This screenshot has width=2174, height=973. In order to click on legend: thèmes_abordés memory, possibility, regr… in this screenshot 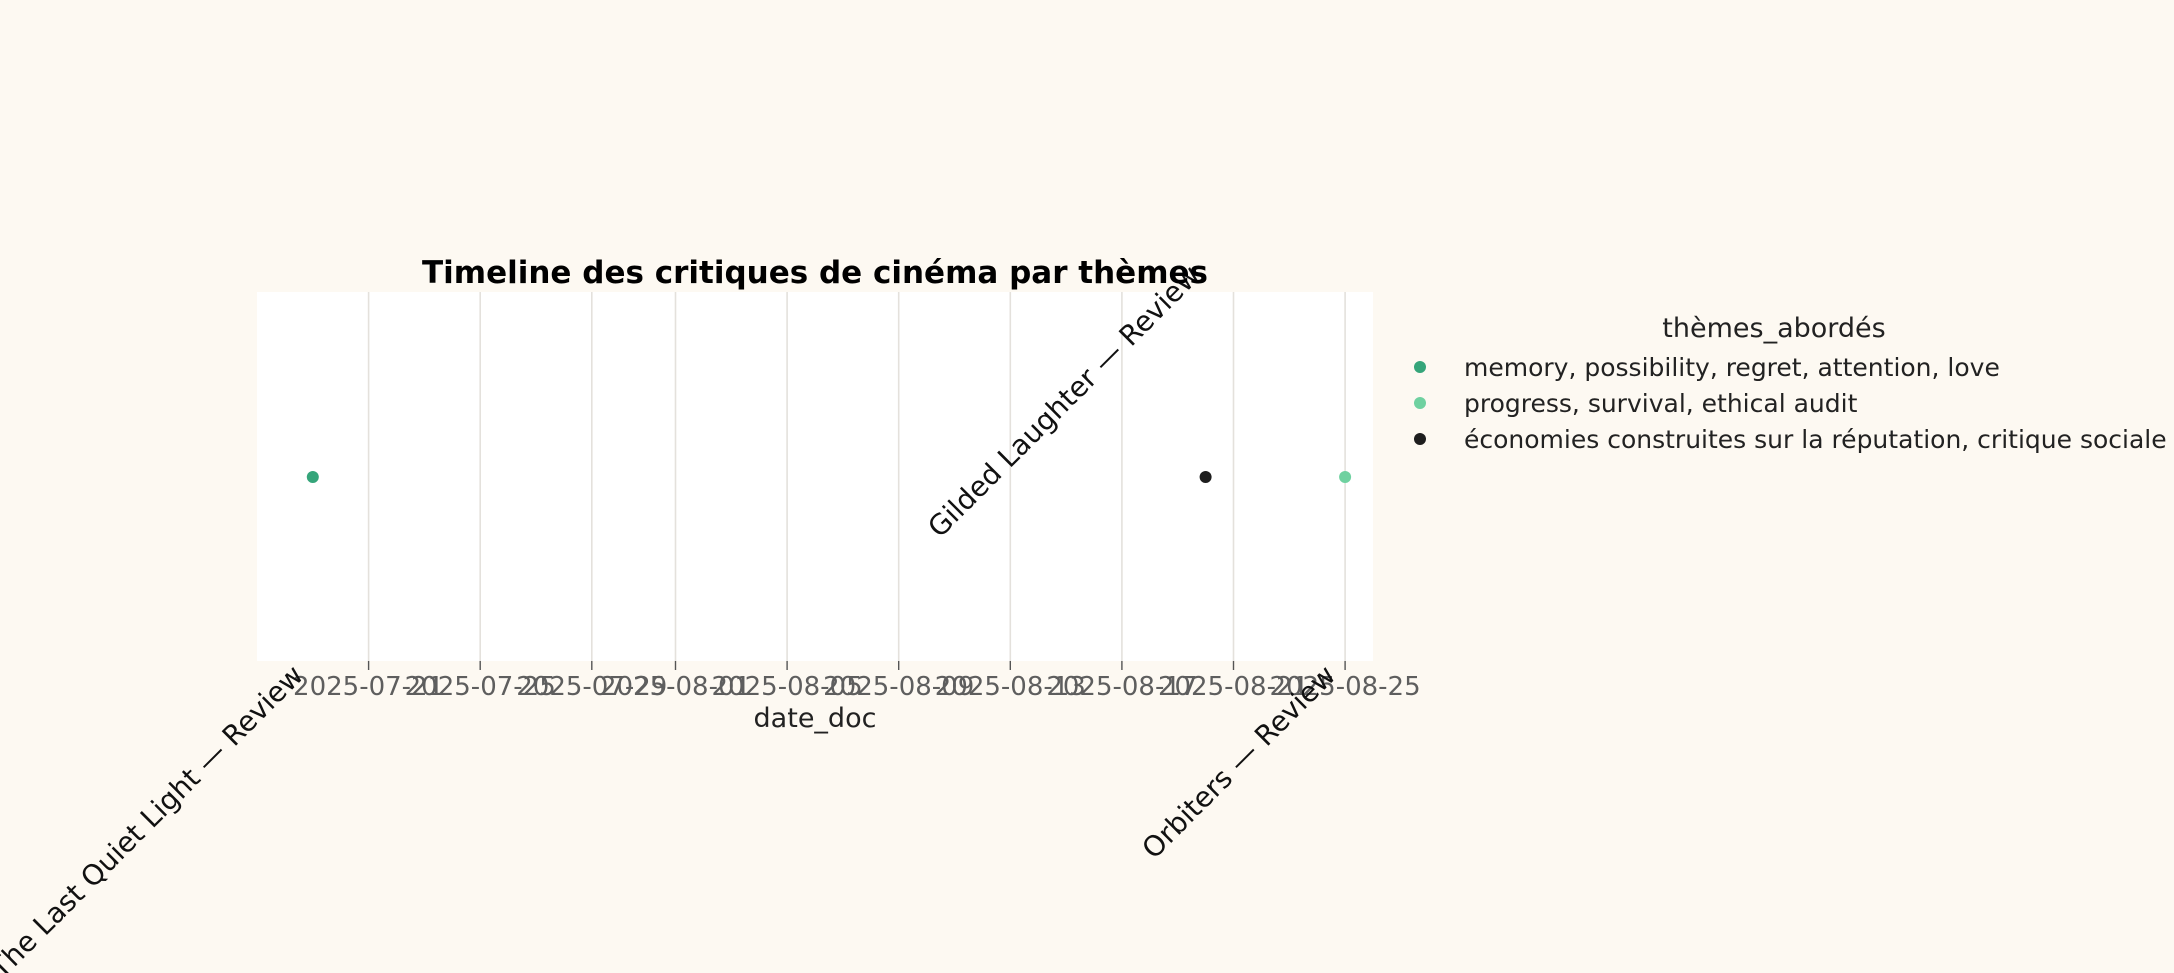, I will do `click(1790, 383)`.